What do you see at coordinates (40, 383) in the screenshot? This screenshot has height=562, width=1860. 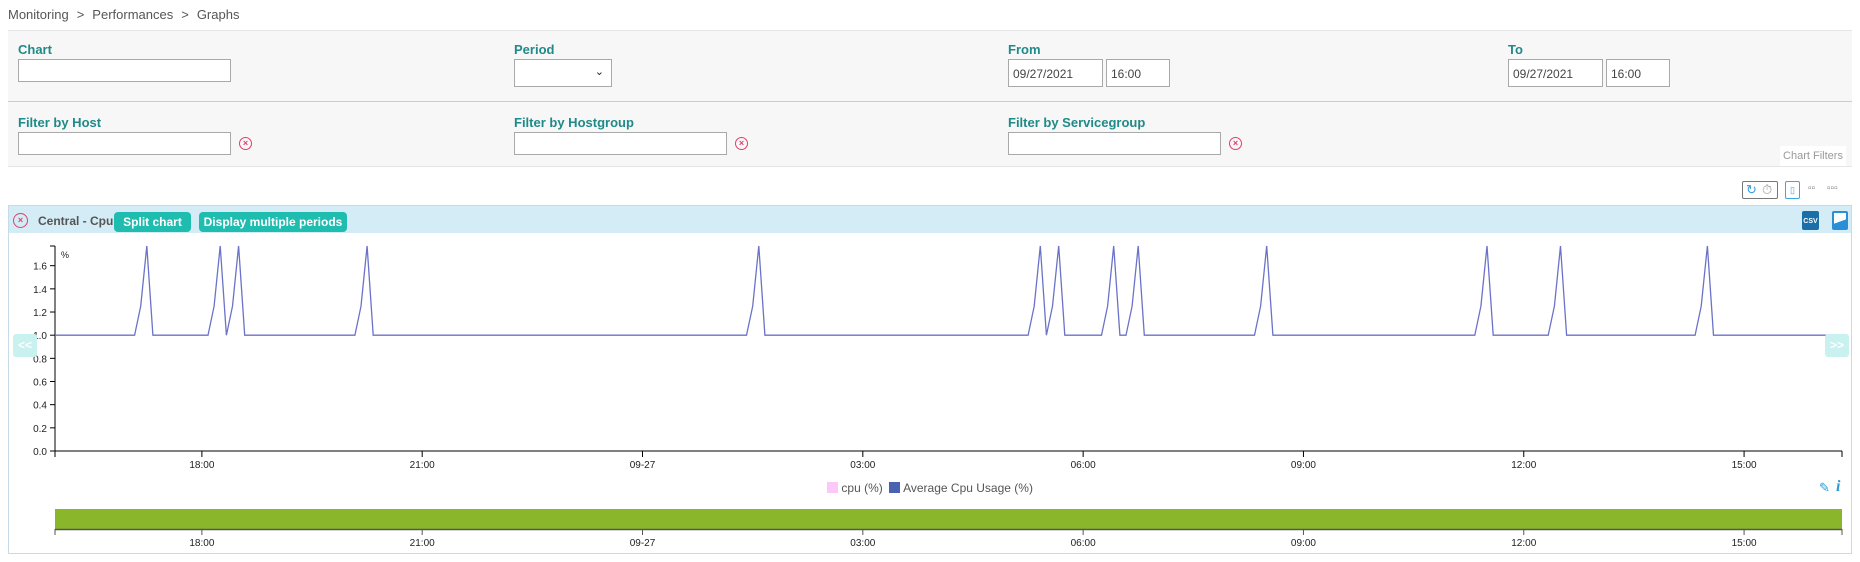 I see `y-tick-label: 0.6` at bounding box center [40, 383].